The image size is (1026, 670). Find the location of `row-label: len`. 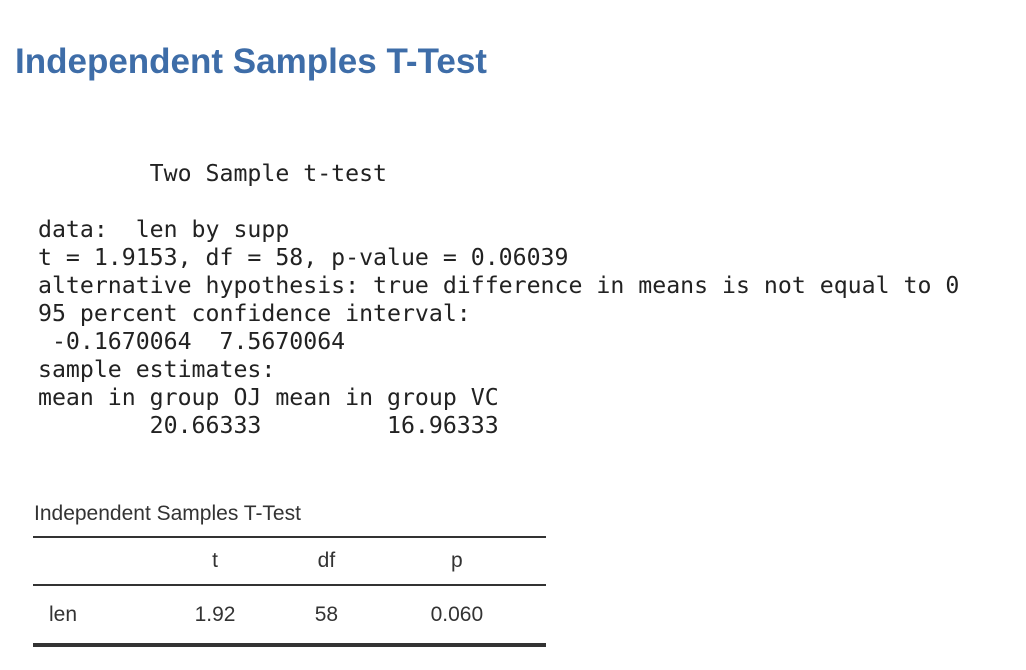

row-label: len is located at coordinates (89, 616).